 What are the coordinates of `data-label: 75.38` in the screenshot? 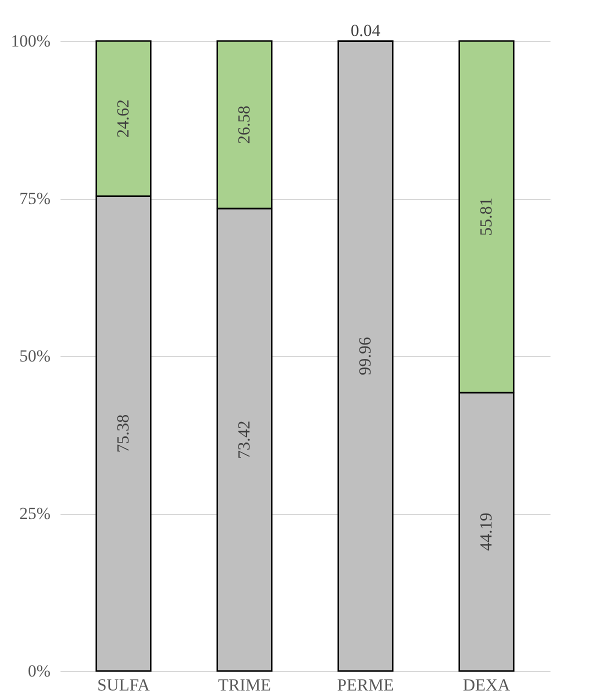 It's located at (123, 433).